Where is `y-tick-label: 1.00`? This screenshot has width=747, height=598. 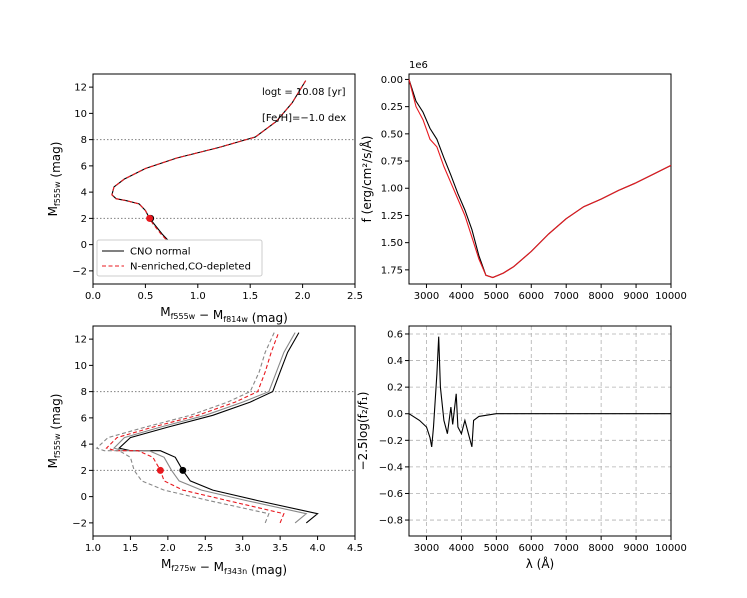 y-tick-label: 1.00 is located at coordinates (392, 189).